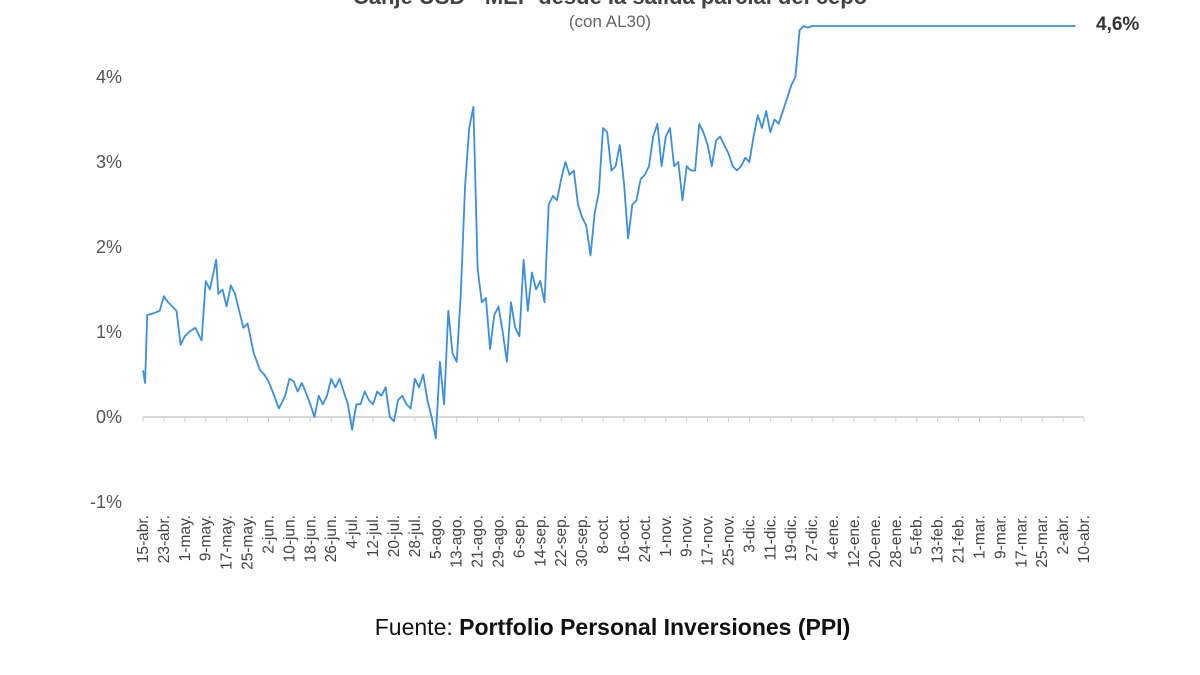 This screenshot has width=1200, height=675. What do you see at coordinates (729, 540) in the screenshot?
I see `x-tick-label: 25-nov.` at bounding box center [729, 540].